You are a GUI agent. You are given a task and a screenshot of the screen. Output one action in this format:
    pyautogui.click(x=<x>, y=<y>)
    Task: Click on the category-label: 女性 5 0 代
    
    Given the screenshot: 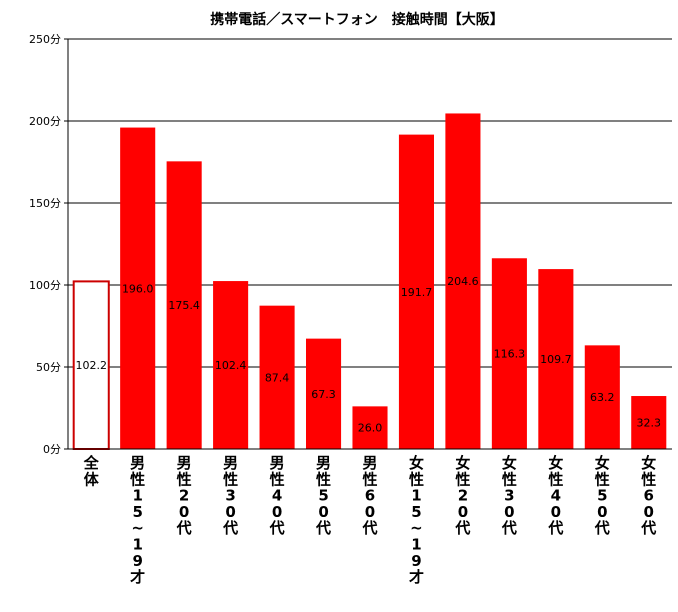 What is the action you would take?
    pyautogui.click(x=602, y=495)
    